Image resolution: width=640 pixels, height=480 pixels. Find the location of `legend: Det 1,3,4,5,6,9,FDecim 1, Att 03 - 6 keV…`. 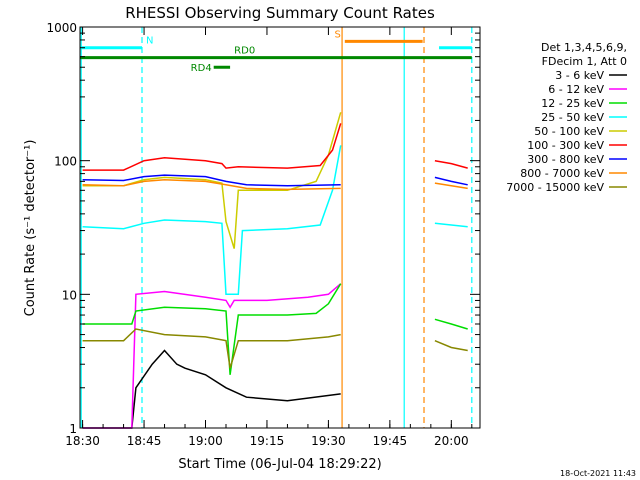

legend: Det 1,3,4,5,6,9,FDecim 1, Att 03 - 6 keV… is located at coordinates (566, 117).